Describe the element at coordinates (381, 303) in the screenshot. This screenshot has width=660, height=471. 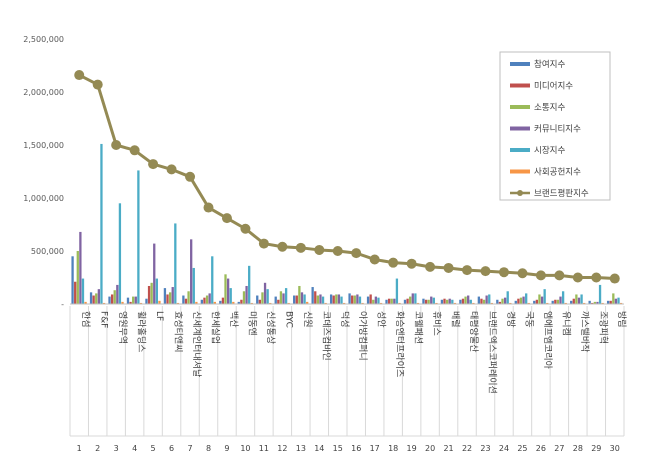
I see `bar-사회공헌지수-성안` at that location.